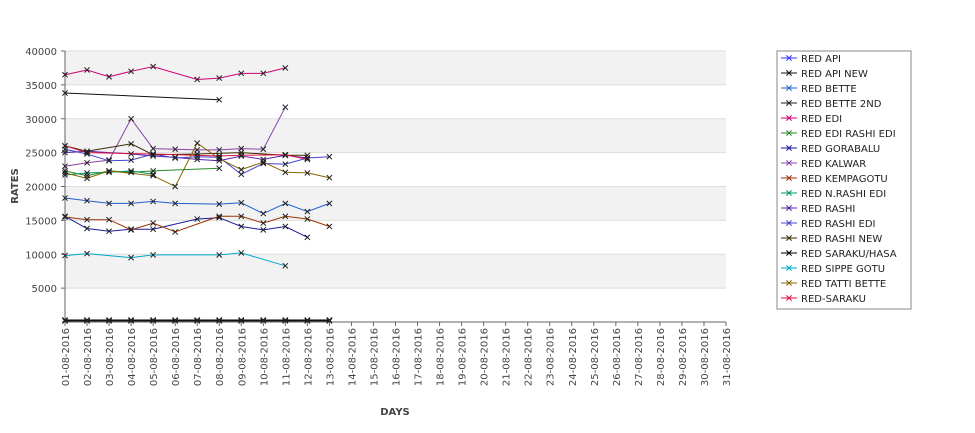 This screenshot has height=433, width=975. What do you see at coordinates (834, 74) in the screenshot?
I see `legend-label: RED API NEW` at bounding box center [834, 74].